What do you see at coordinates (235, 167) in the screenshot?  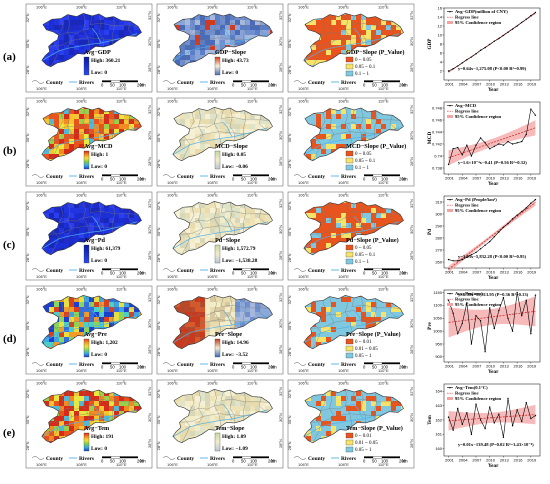 I see `colorbar-low-label: Low: −0.06` at bounding box center [235, 167].